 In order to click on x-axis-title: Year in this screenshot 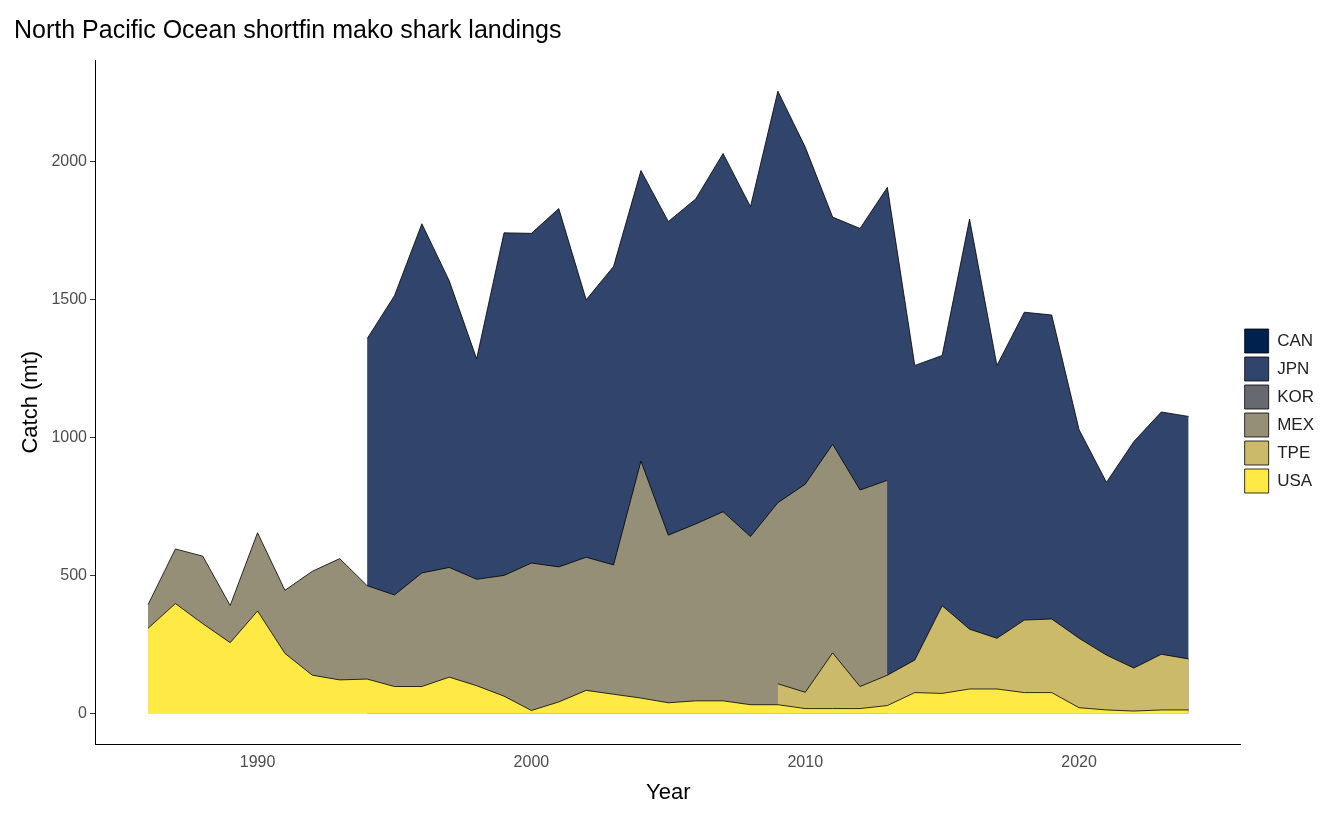, I will do `click(668, 791)`.